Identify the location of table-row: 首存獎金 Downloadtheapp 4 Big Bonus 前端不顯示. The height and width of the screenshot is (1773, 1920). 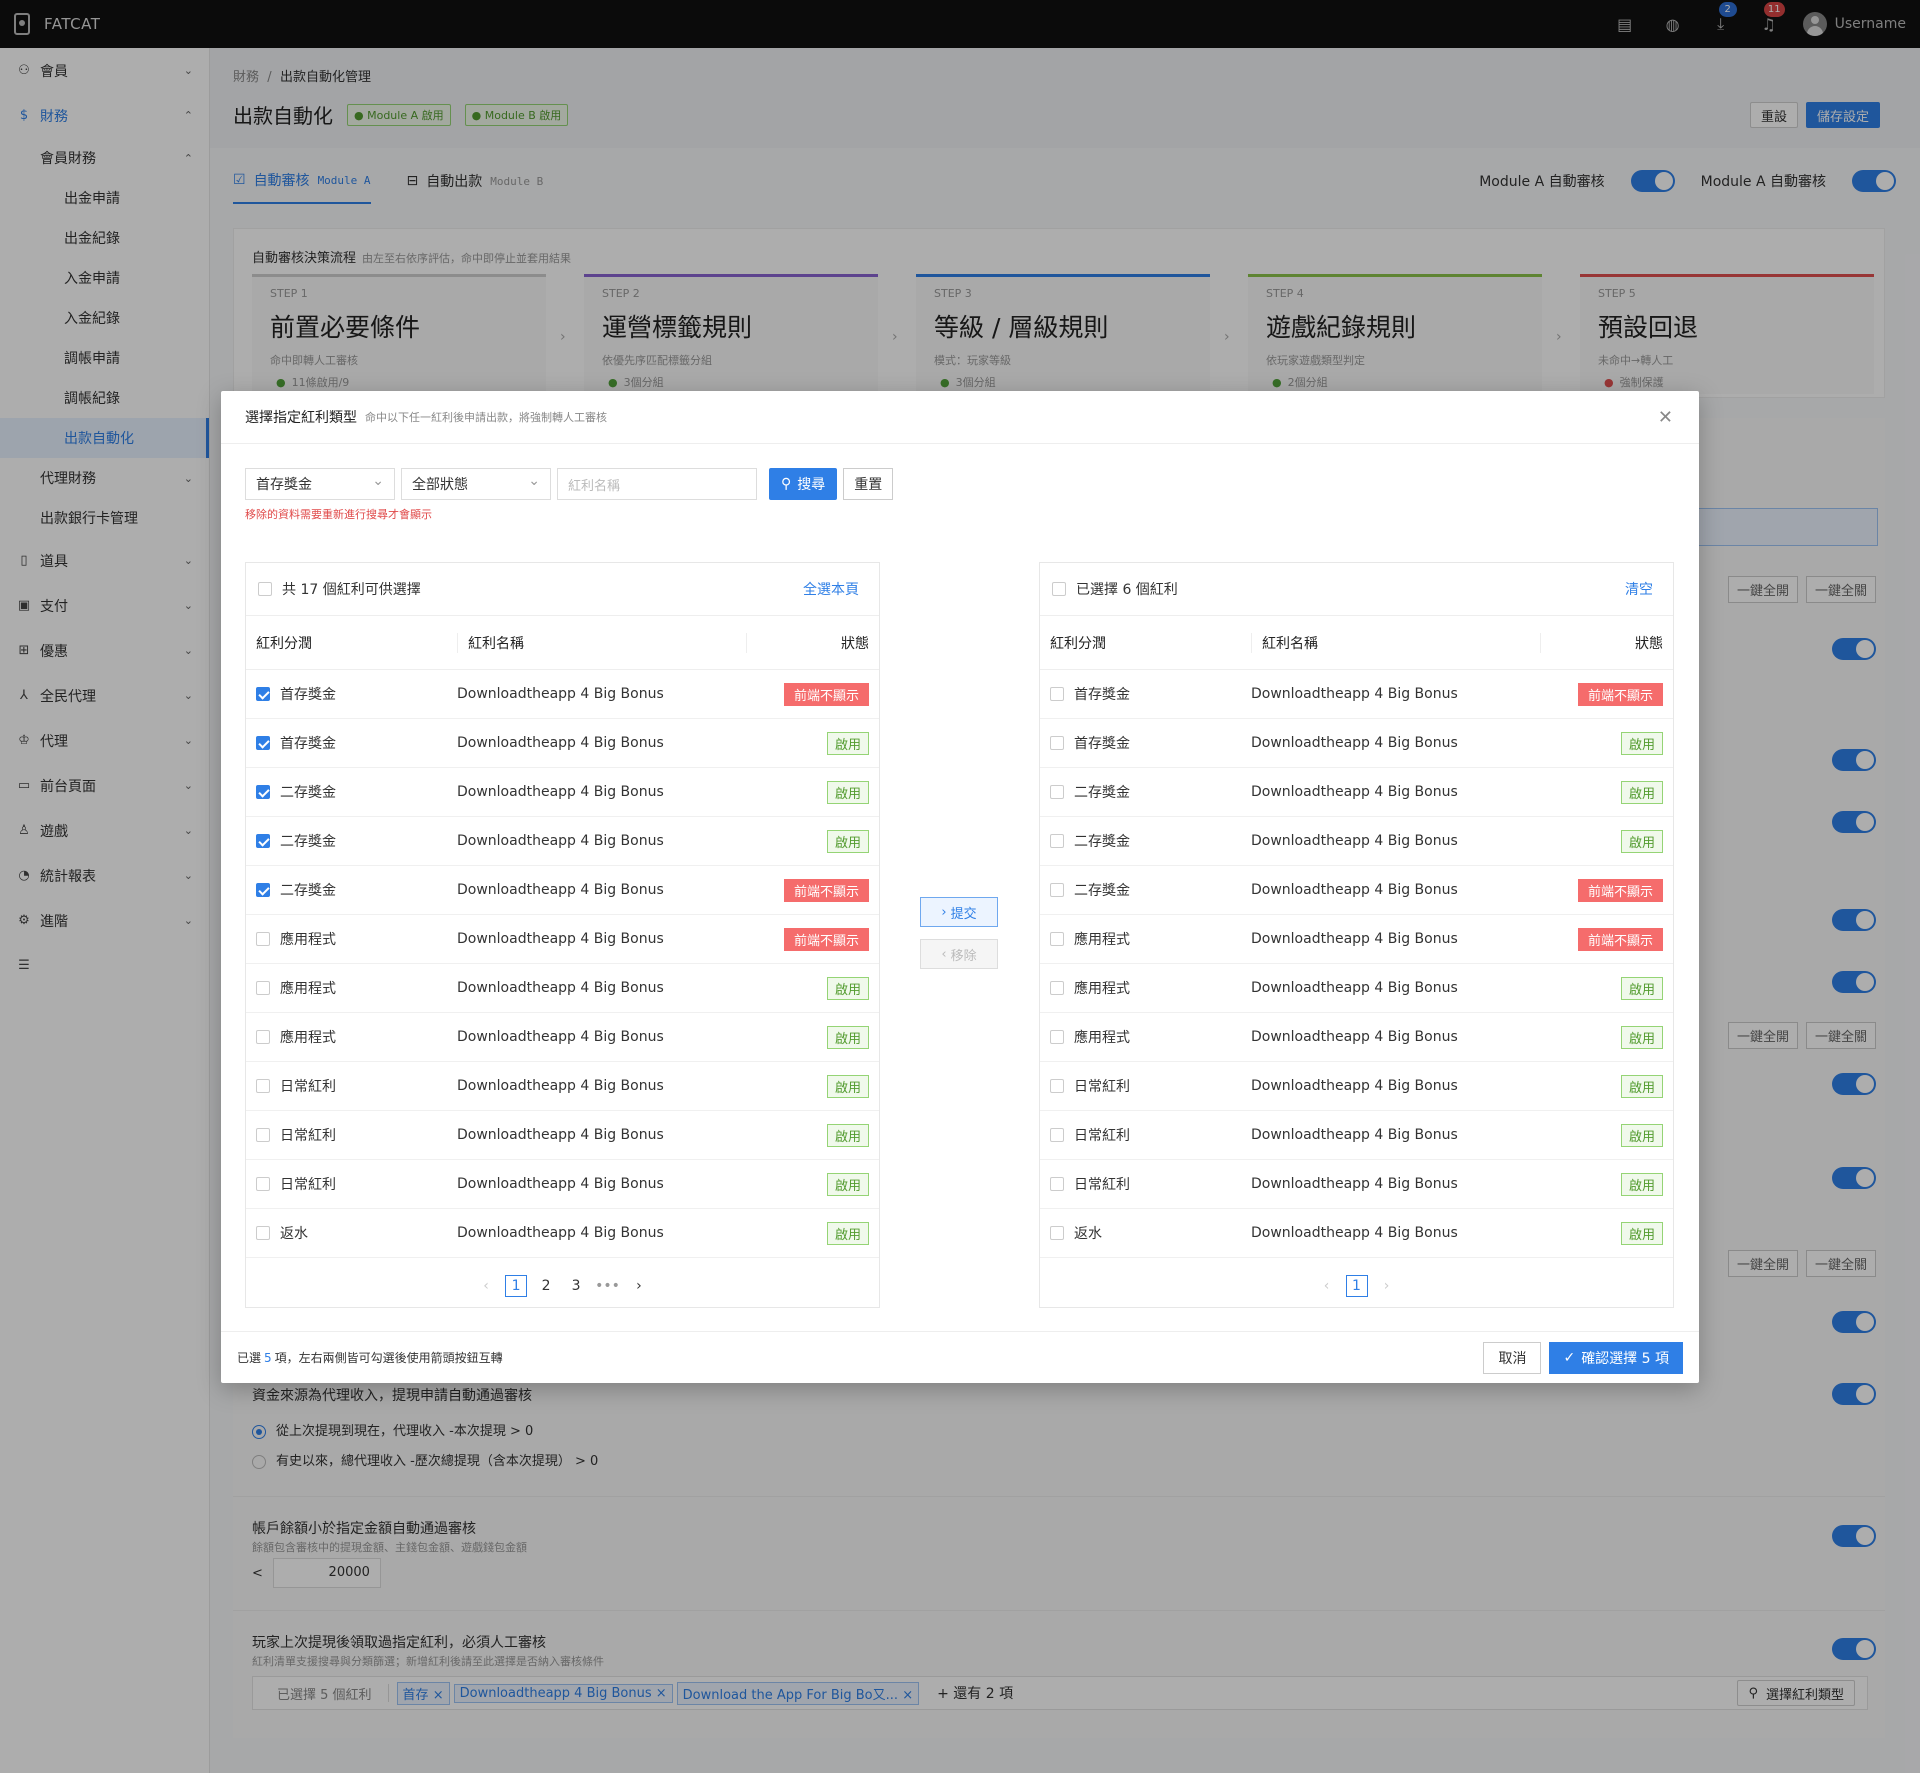
(562, 694).